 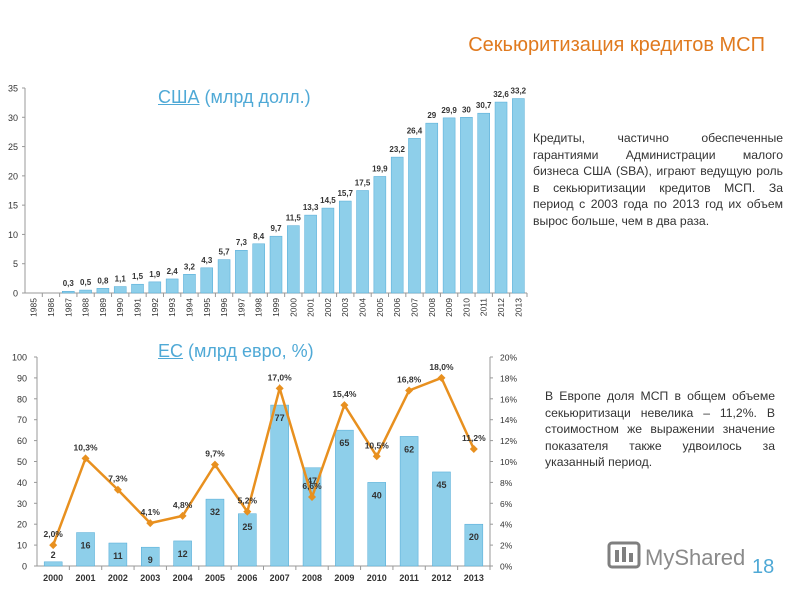 I want to click on eu-y-tick-label-right: 20%, so click(x=508, y=358).